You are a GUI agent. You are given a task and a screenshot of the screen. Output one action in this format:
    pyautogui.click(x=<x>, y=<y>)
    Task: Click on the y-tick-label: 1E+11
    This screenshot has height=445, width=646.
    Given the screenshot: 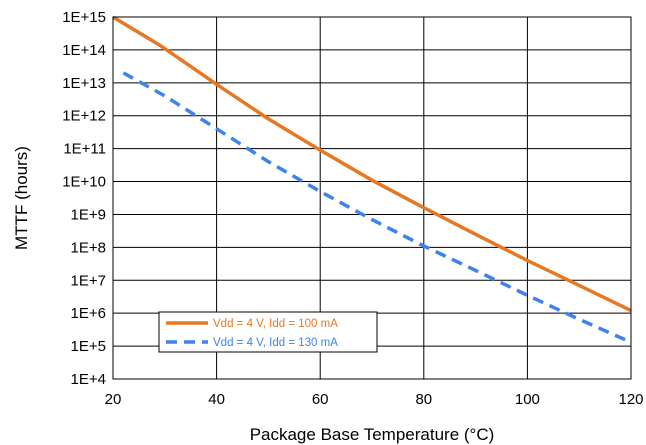 What is the action you would take?
    pyautogui.click(x=84, y=149)
    